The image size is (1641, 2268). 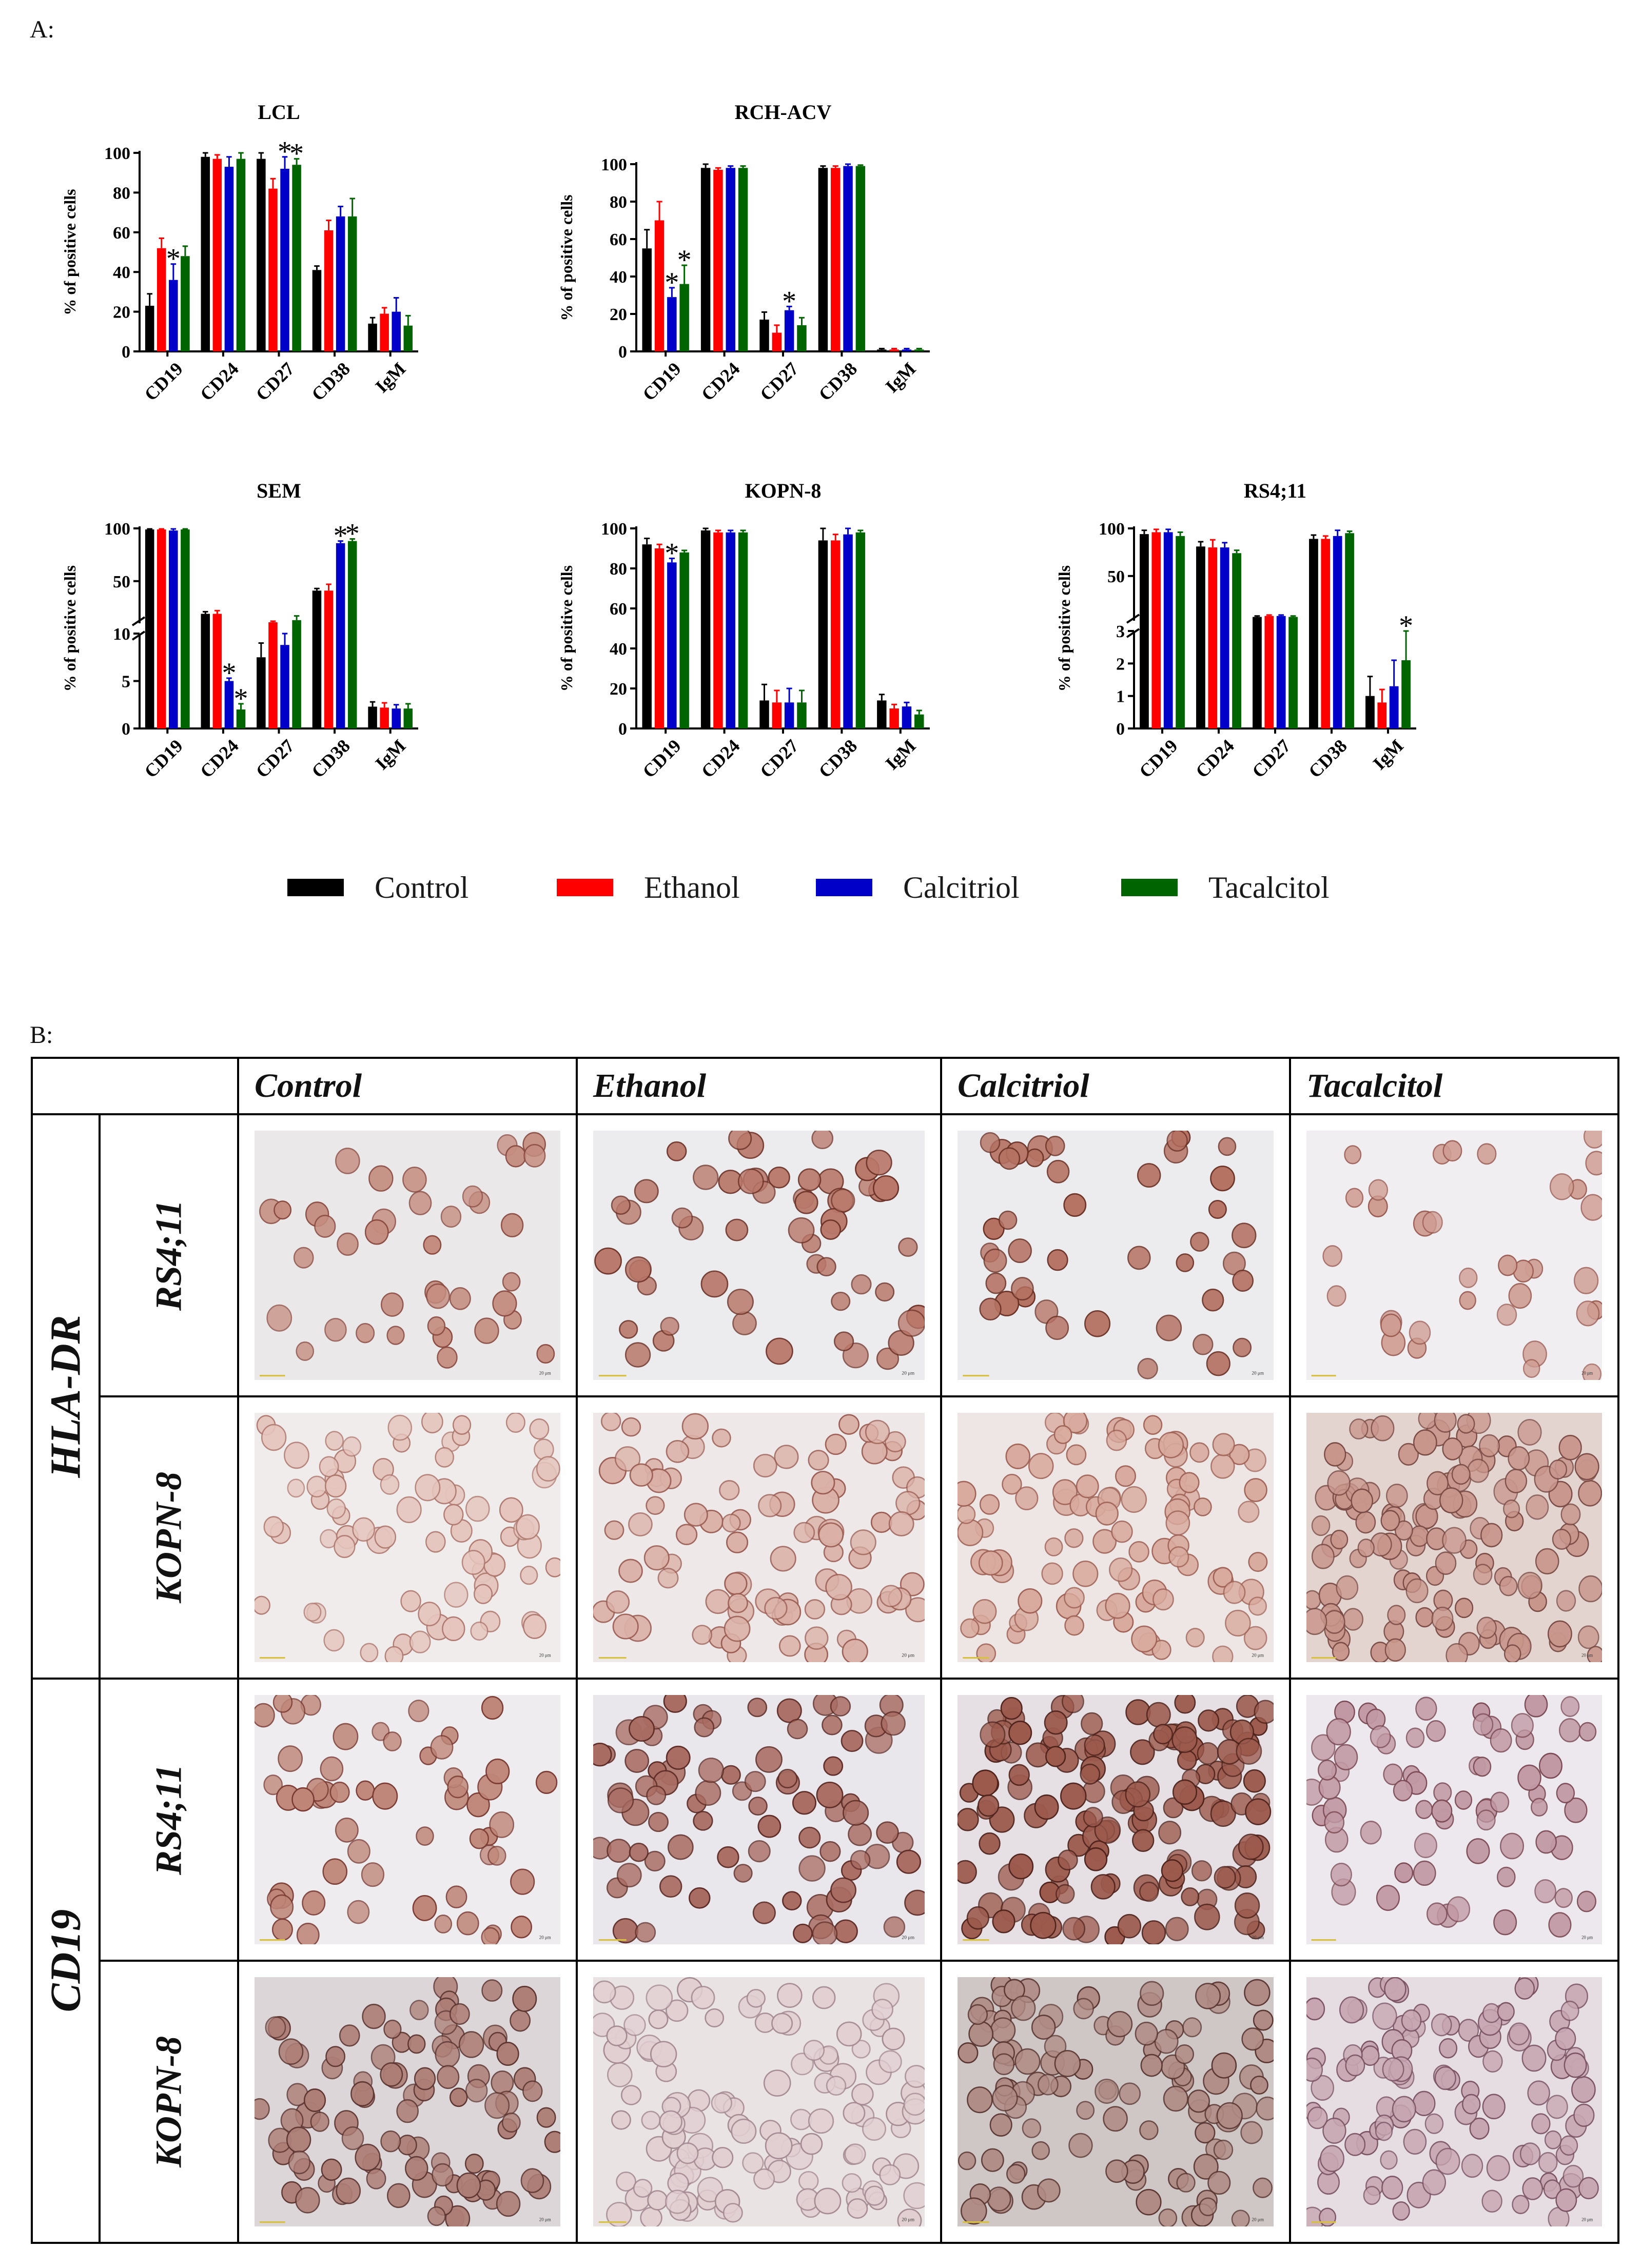 What do you see at coordinates (1454, 2102) in the screenshot?
I see `micrograph-cell: 20 μm` at bounding box center [1454, 2102].